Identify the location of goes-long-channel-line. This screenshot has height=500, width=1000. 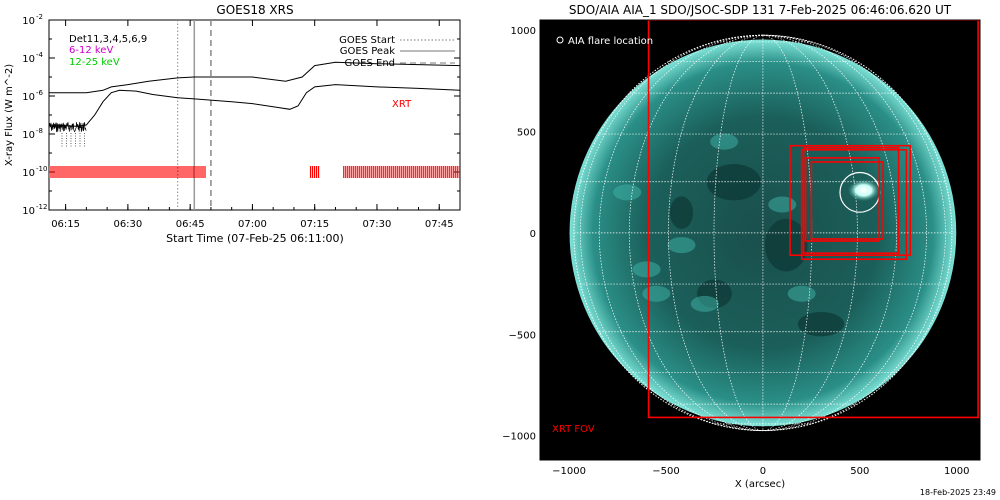
(254, 77).